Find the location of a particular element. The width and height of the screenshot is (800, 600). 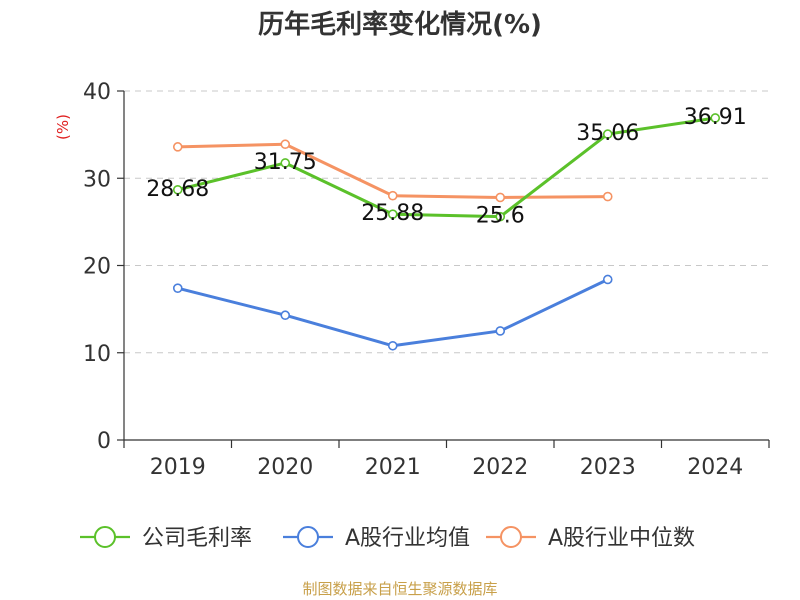

y-tick-label: 0 is located at coordinates (104, 441).